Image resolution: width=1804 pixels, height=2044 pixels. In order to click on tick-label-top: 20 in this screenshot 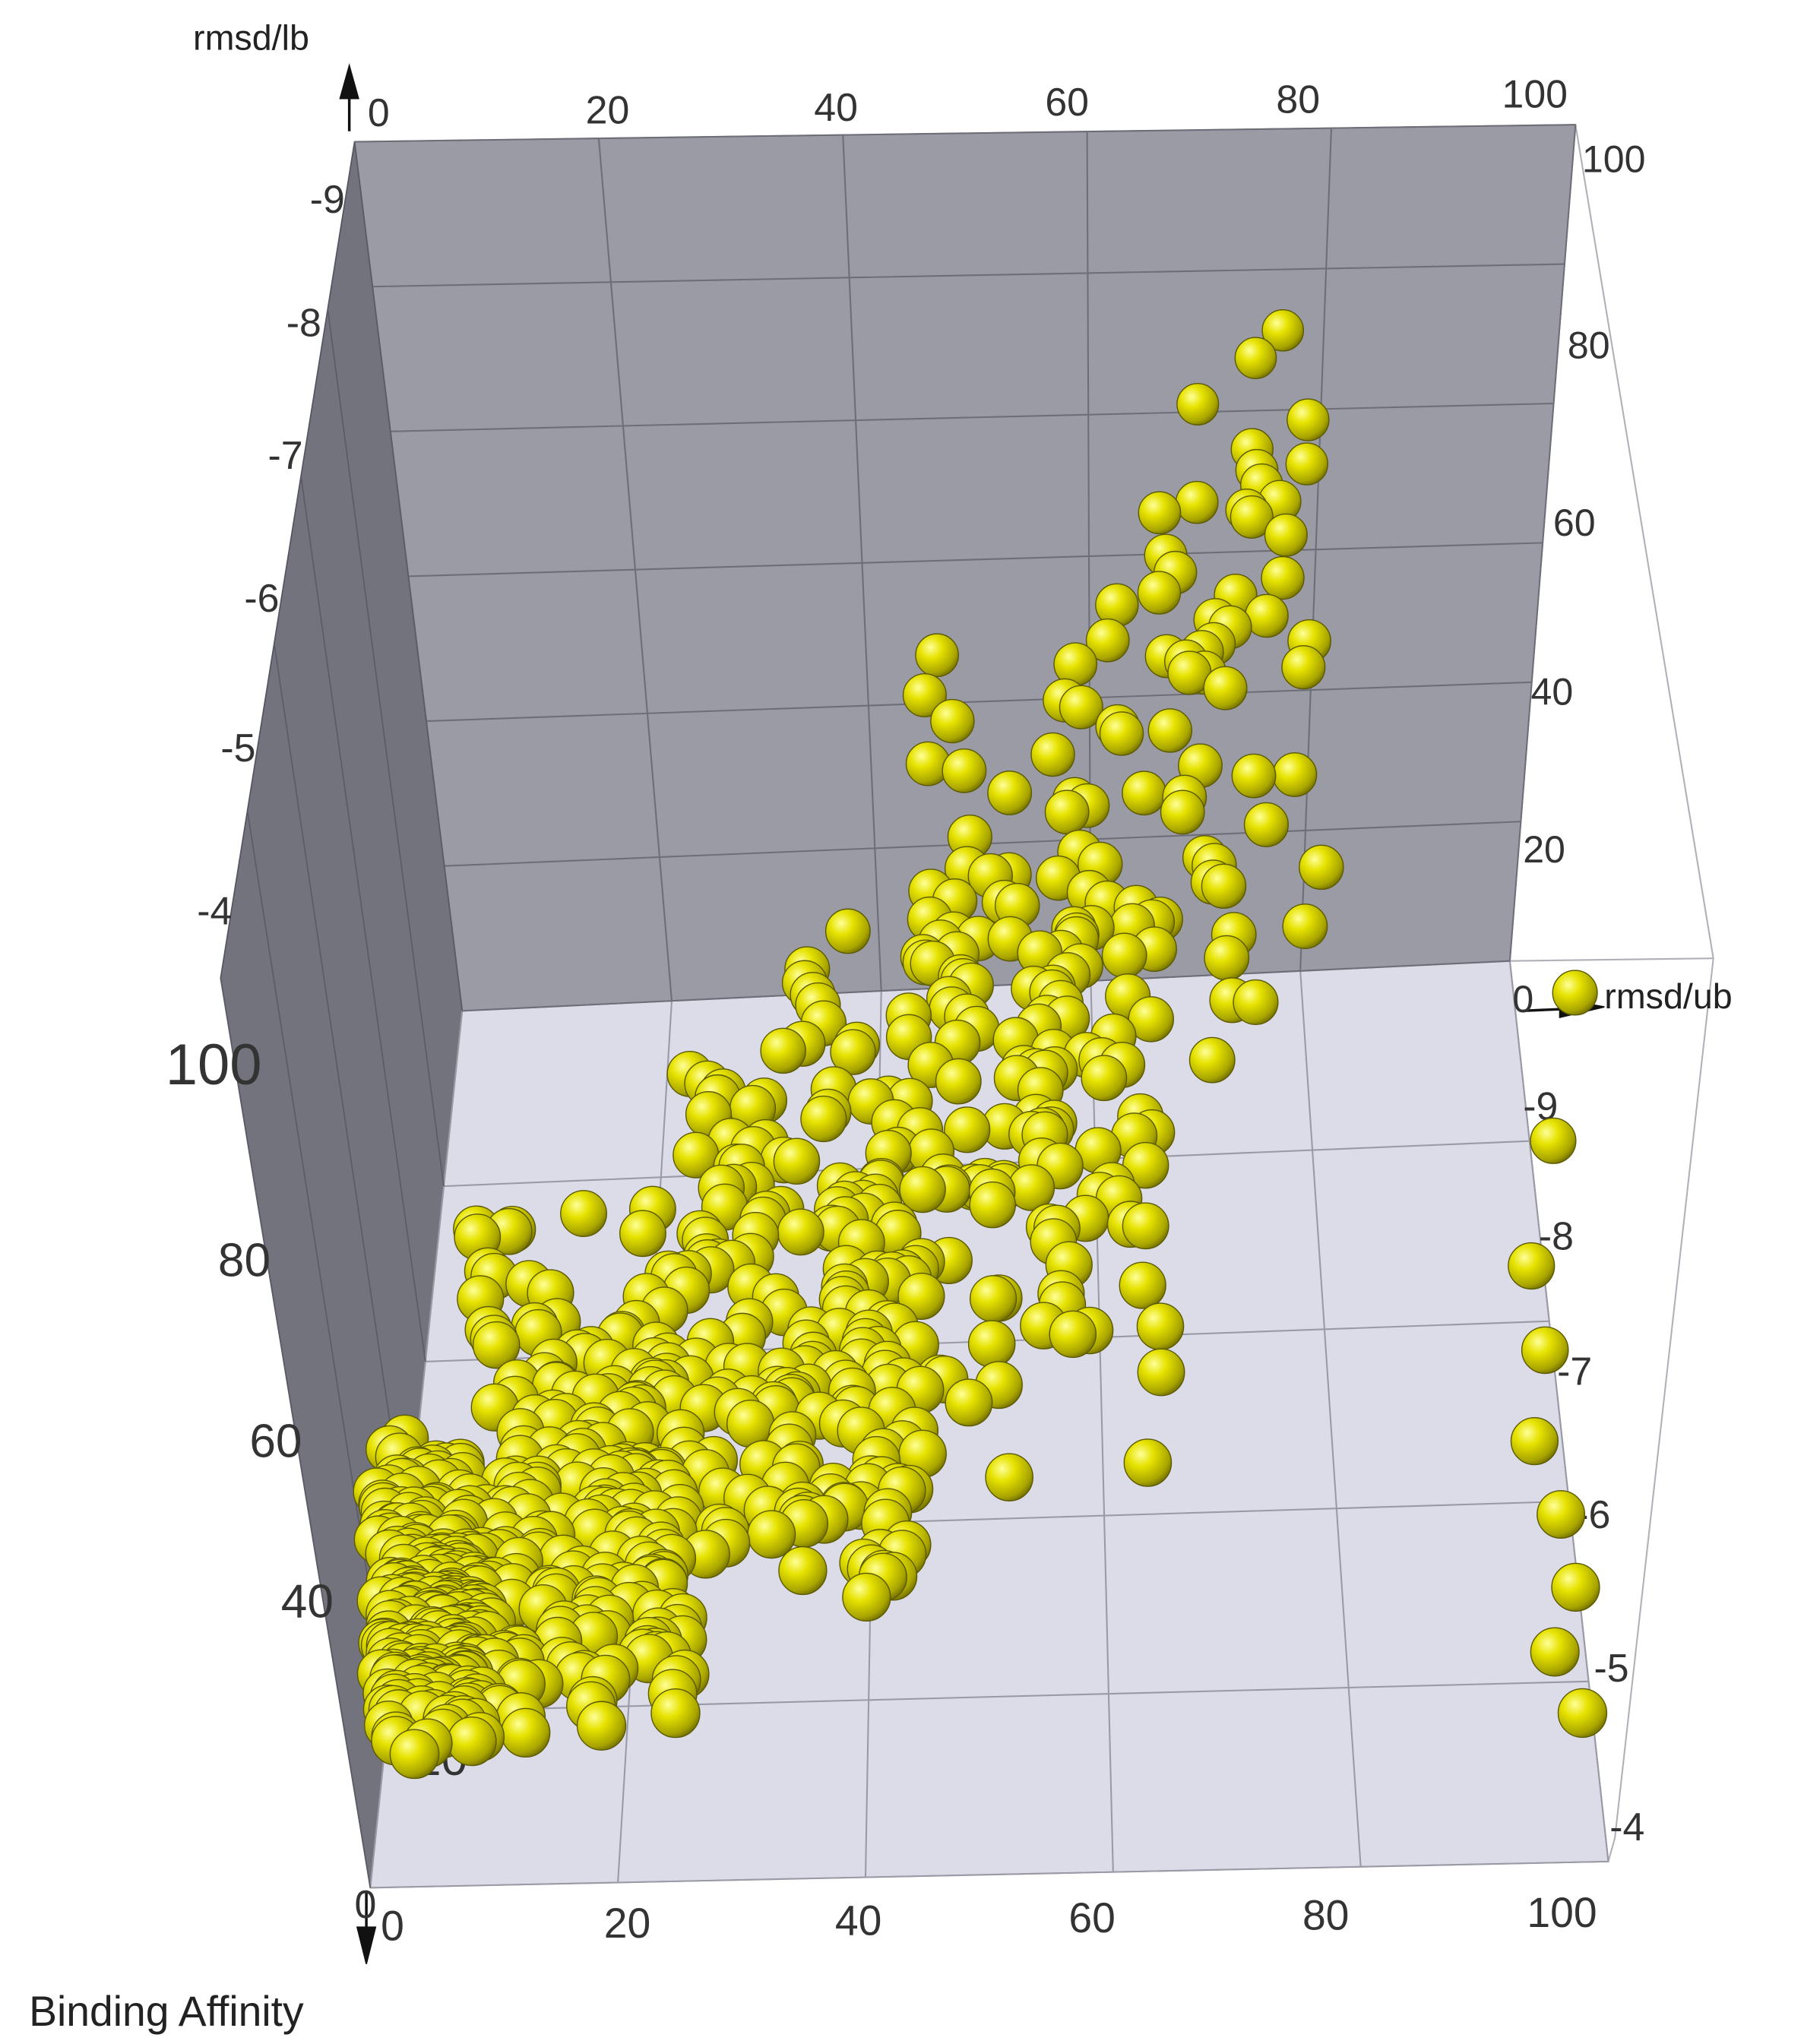, I will do `click(608, 109)`.